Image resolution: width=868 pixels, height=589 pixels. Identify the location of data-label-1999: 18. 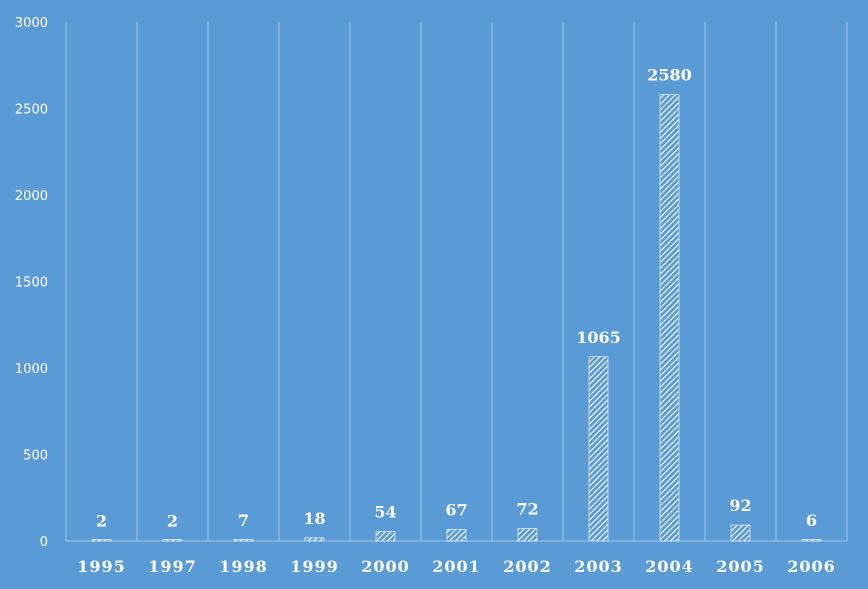
(314, 518).